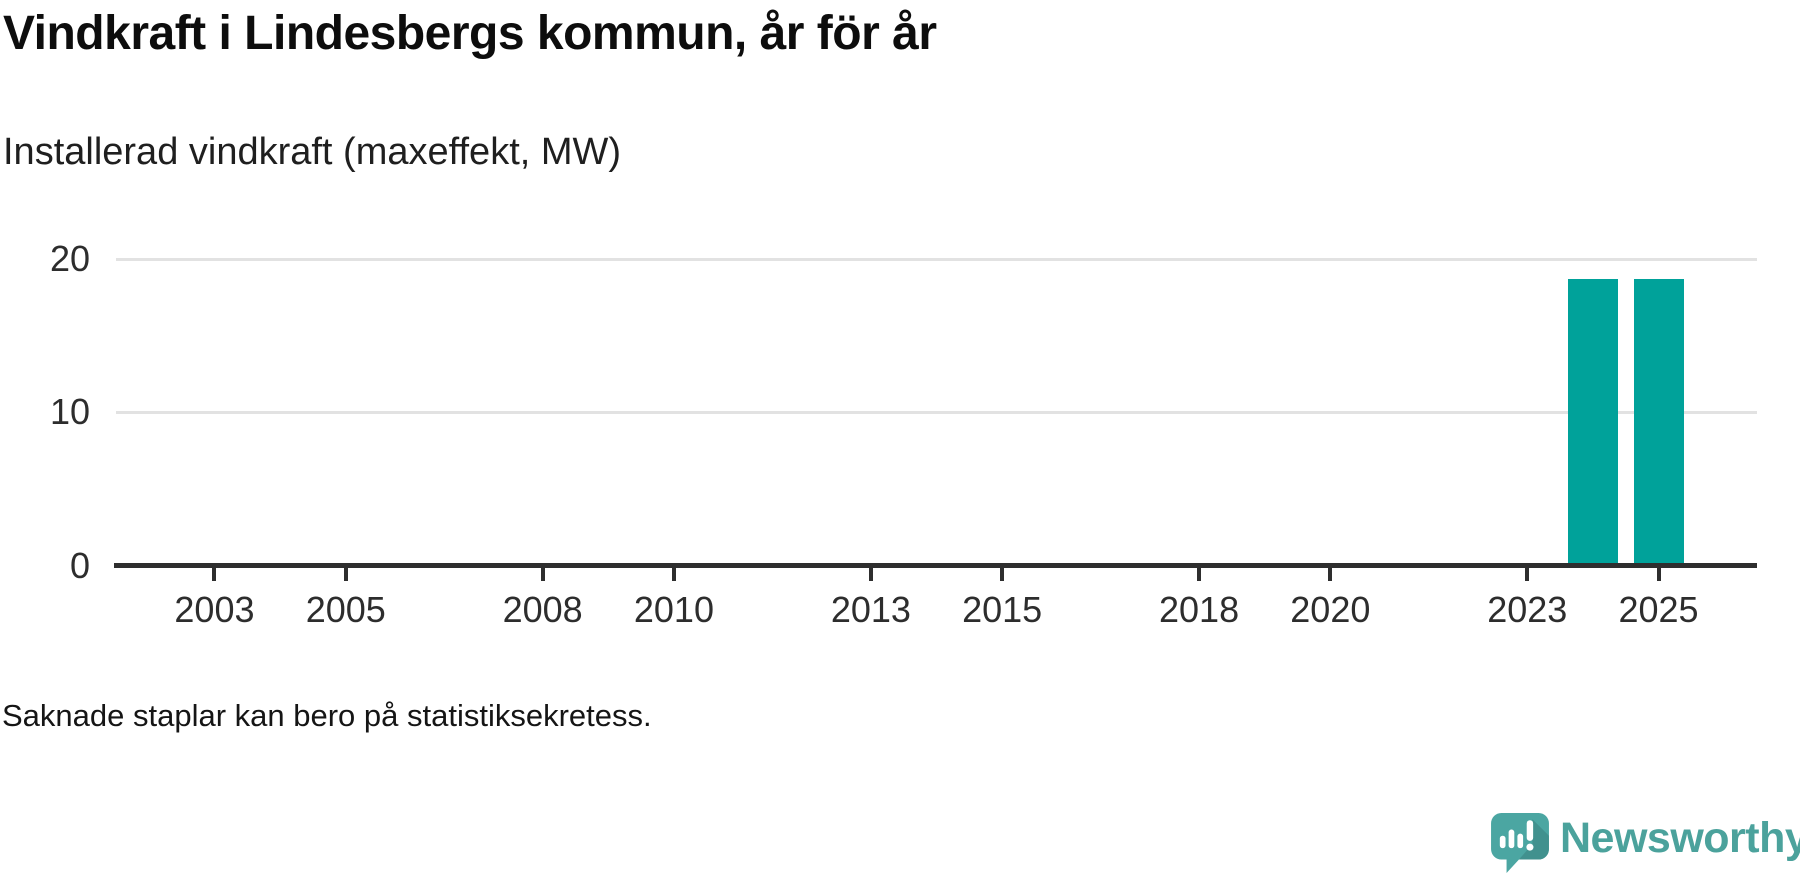 Image resolution: width=1800 pixels, height=879 pixels. I want to click on x-tick-label-2023: 2023, so click(1527, 609).